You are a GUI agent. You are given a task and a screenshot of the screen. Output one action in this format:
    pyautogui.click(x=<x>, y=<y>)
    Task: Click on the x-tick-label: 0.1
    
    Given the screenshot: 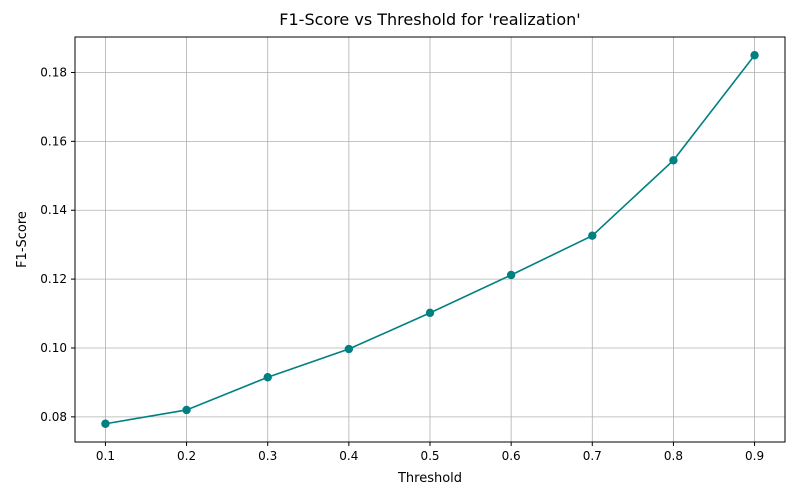 What is the action you would take?
    pyautogui.click(x=105, y=456)
    